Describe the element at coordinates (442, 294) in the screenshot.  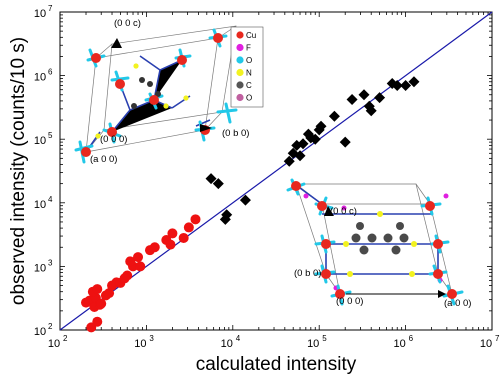
I see `axis-arrow-a` at that location.